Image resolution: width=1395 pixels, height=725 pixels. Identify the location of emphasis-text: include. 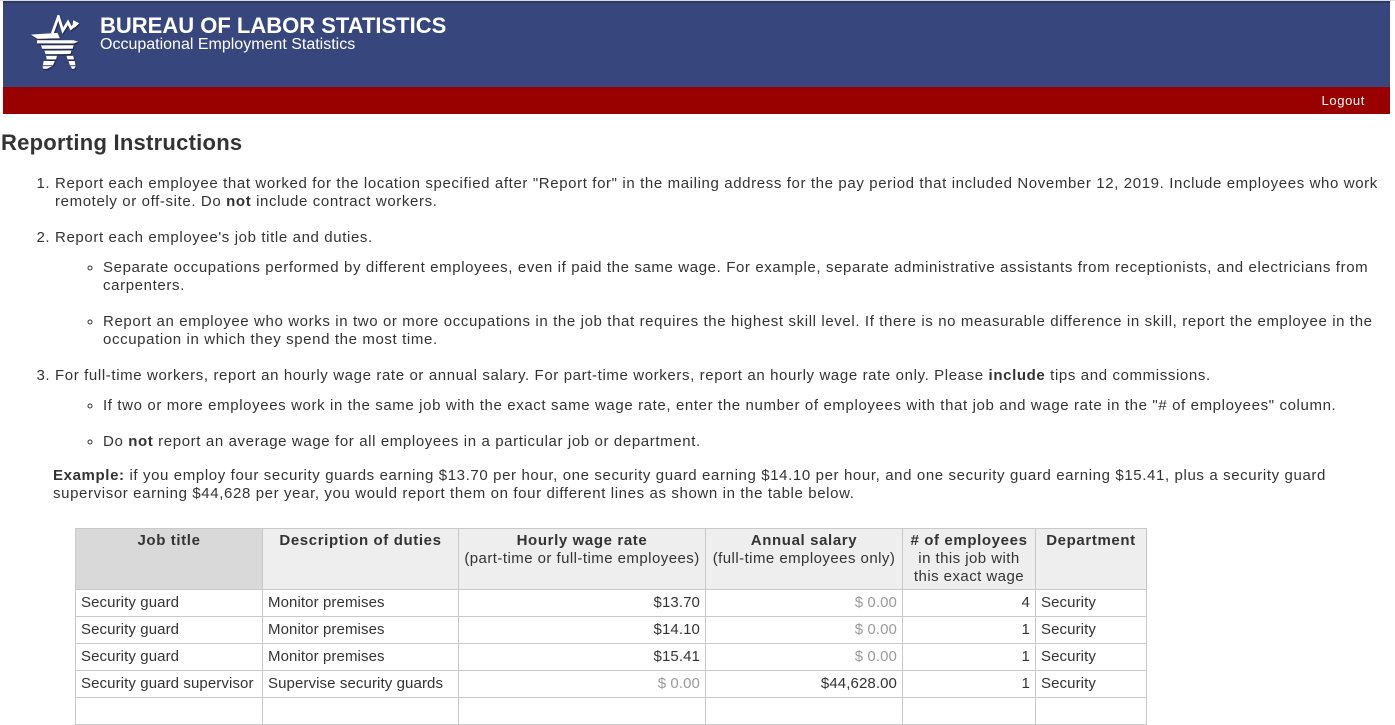
(1017, 375).